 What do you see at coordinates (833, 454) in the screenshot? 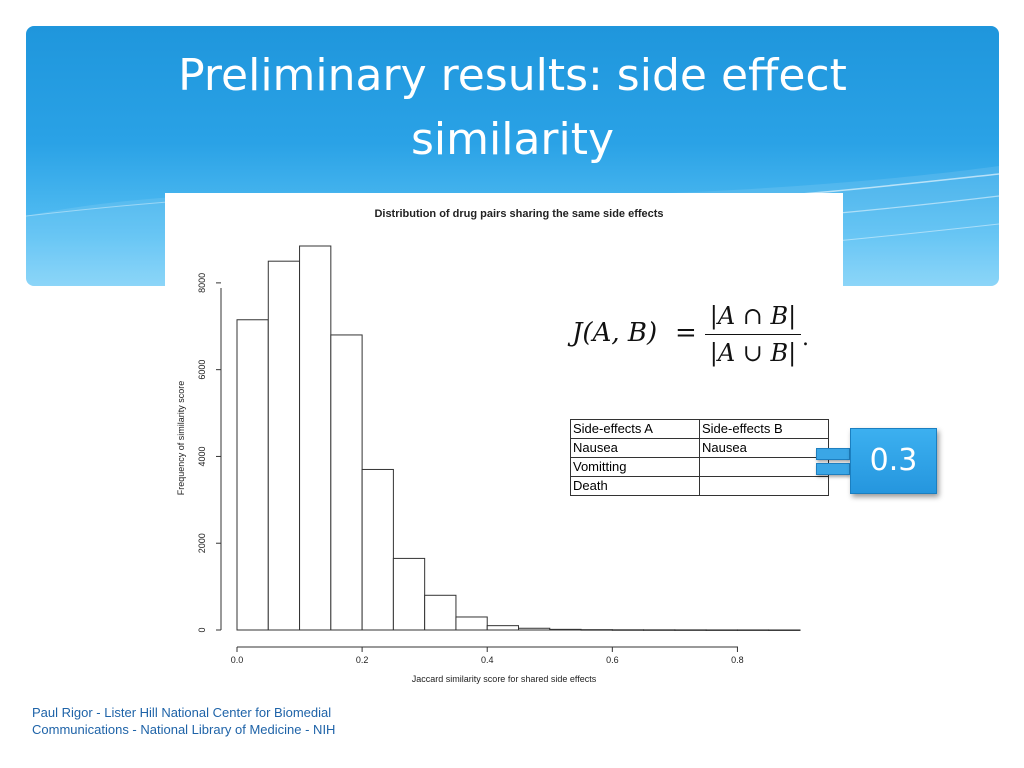
I see `equals-bar-top` at bounding box center [833, 454].